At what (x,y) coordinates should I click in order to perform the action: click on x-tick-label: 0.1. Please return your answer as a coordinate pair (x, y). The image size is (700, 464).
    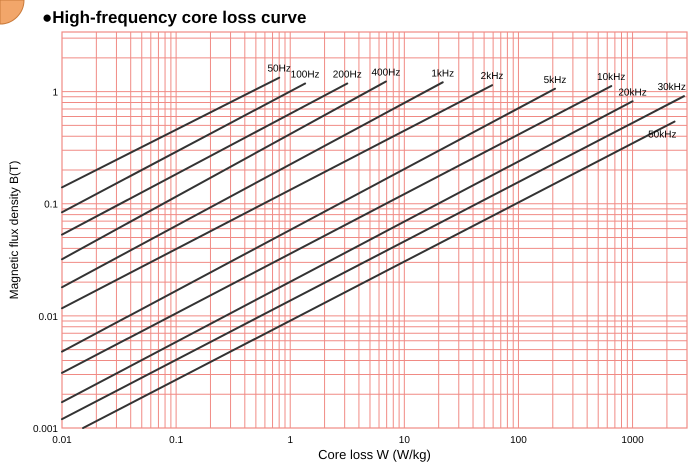
    Looking at the image, I should click on (176, 440).